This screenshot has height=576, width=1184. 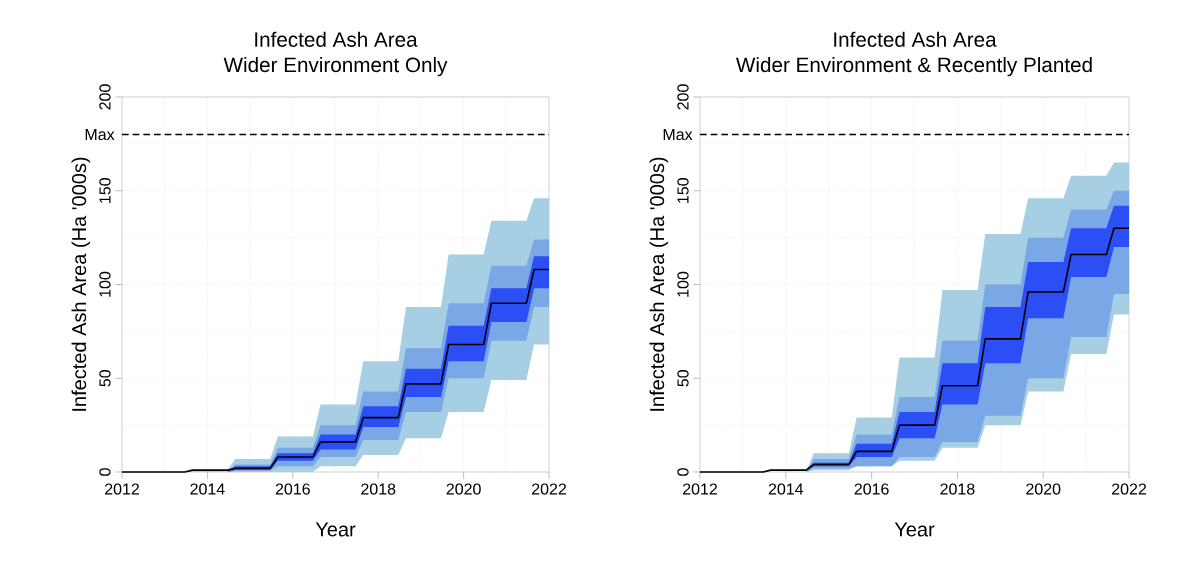 I want to click on chart-subtitle: Wider Environment Only, so click(x=335, y=67).